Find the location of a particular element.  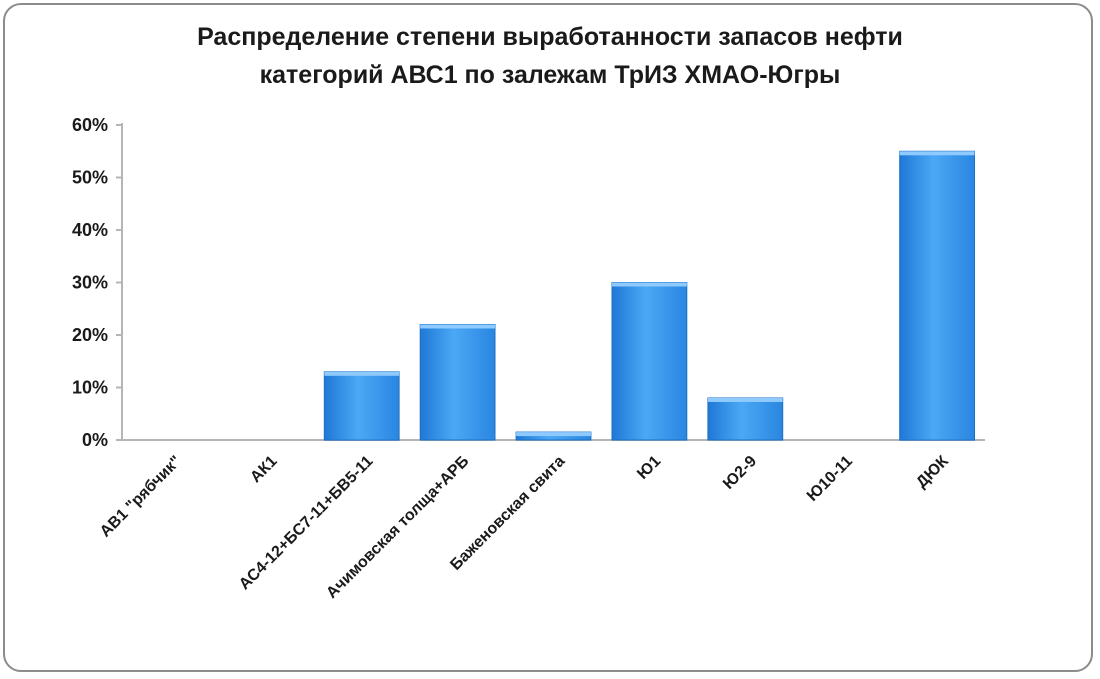

y-tick-label: 40% is located at coordinates (90, 230).